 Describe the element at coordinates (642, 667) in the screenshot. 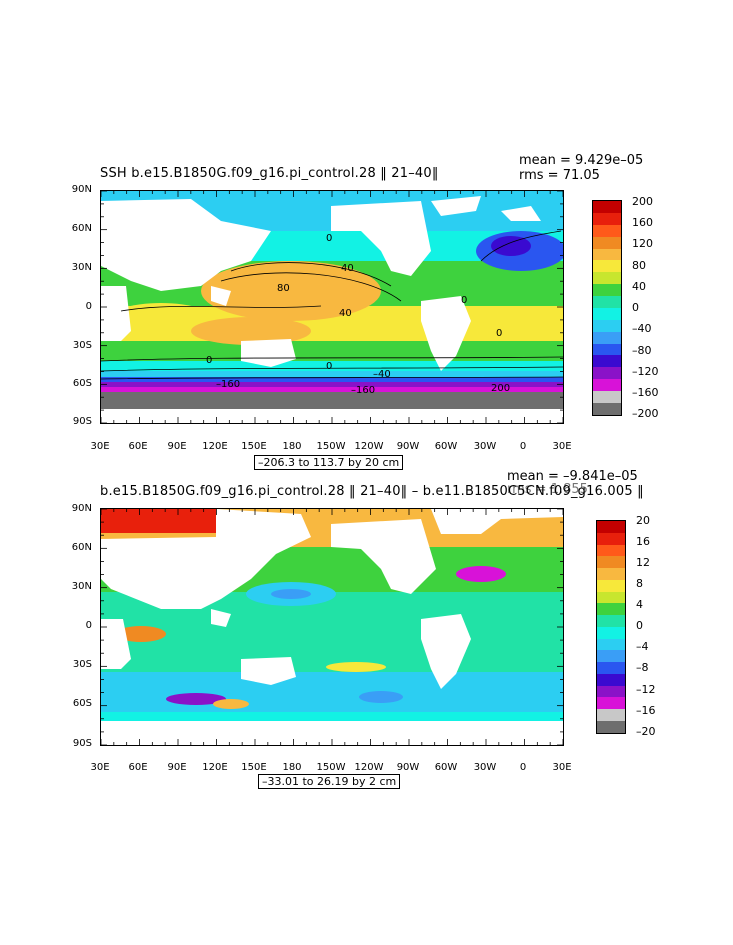

I see `colorbar-label: –8` at that location.